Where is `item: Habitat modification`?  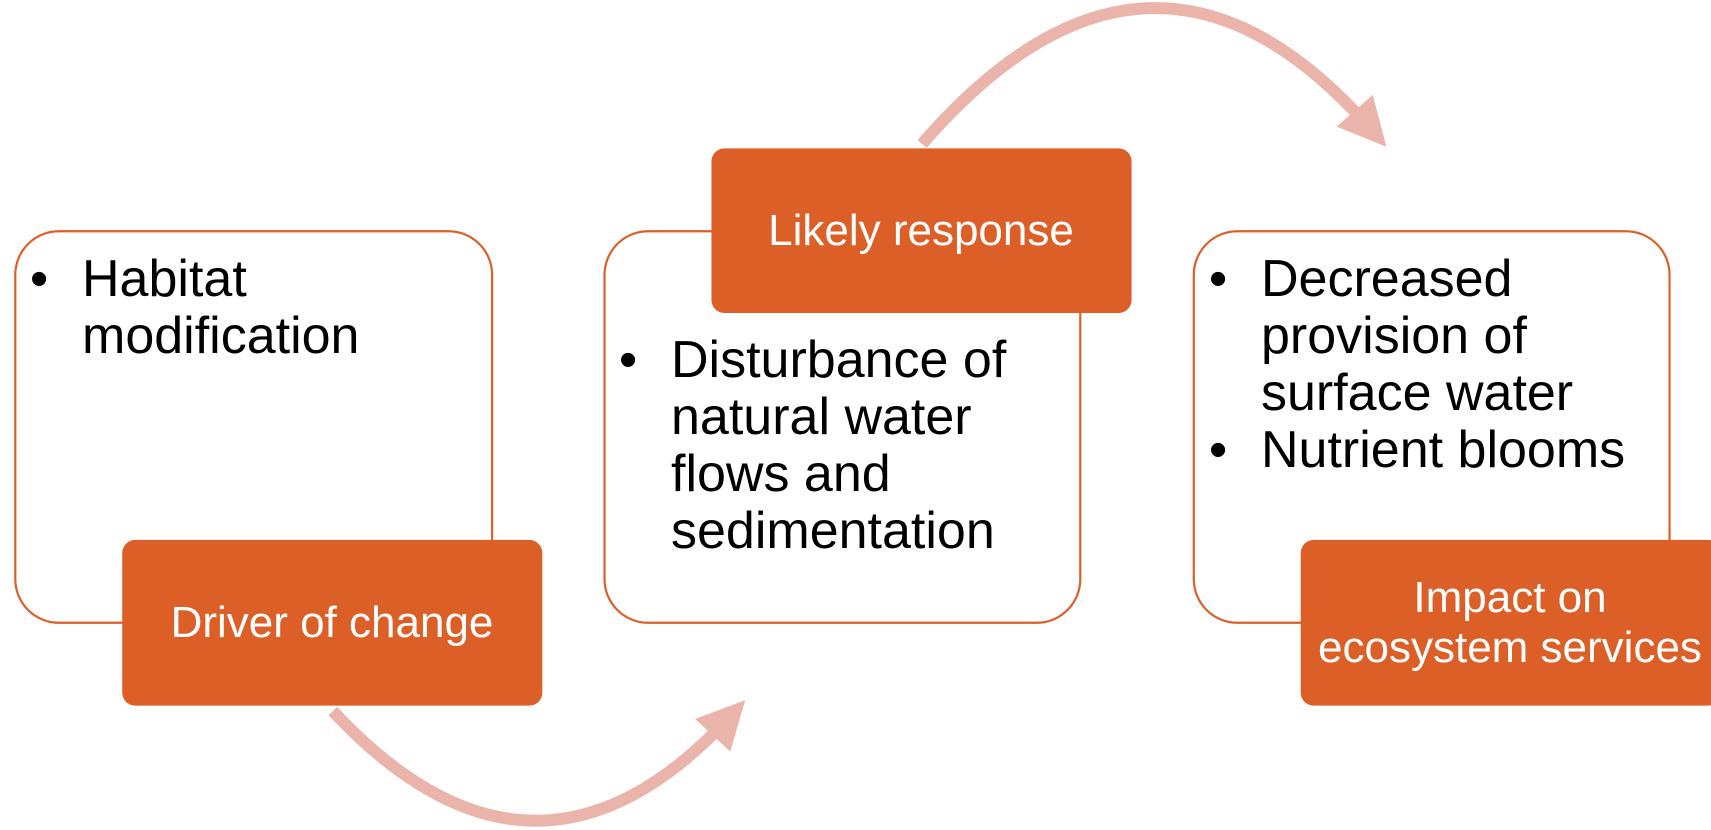
item: Habitat modification is located at coordinates (248, 308).